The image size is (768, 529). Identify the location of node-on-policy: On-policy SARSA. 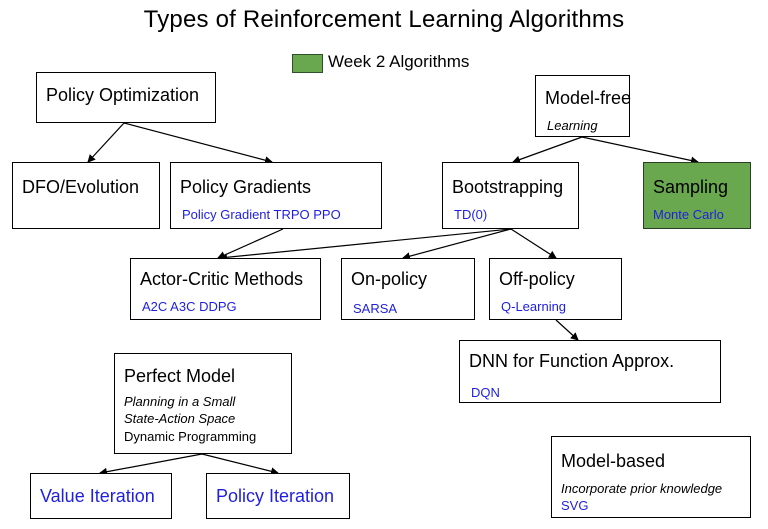
(408, 289).